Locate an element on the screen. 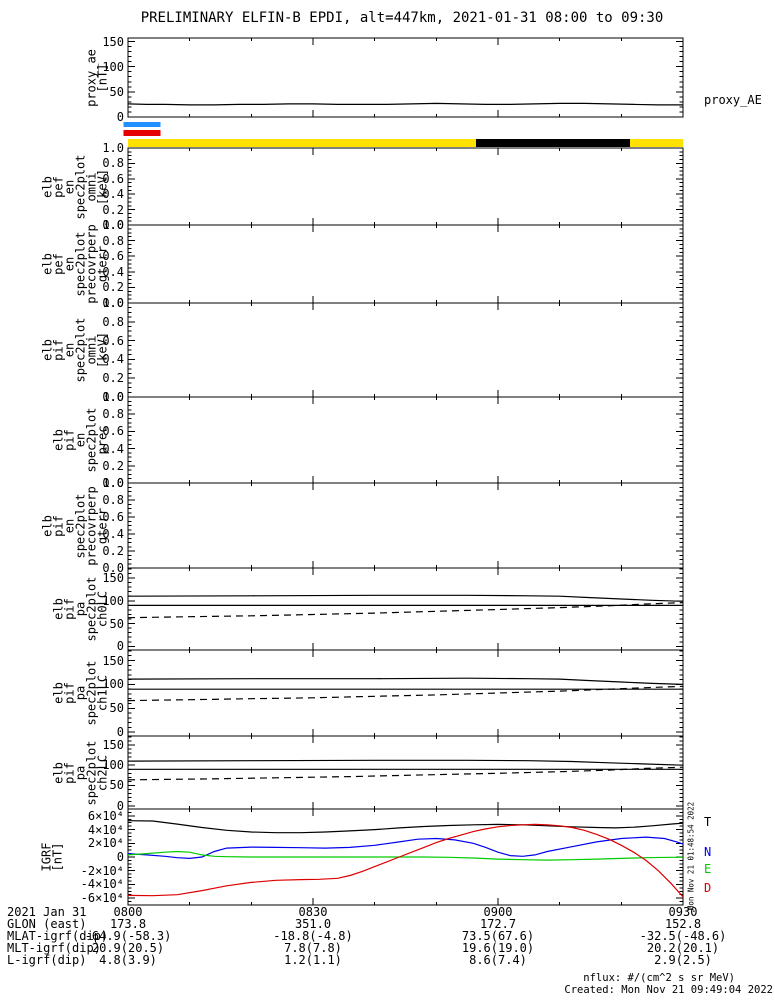 The width and height of the screenshot is (775, 1000). nflux-units-note: nflux: #/(cm^2 s sr MeV) is located at coordinates (659, 978).